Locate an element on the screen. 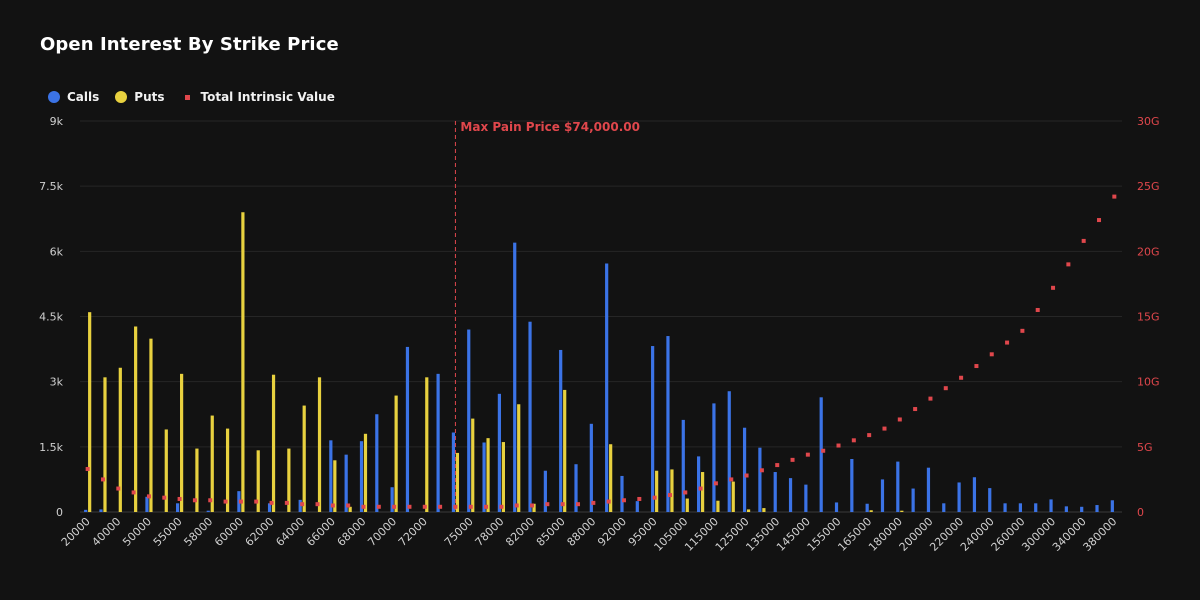 Image resolution: width=1200 pixels, height=600 pixels. x-axis-tick-label: 82000 is located at coordinates (520, 532).